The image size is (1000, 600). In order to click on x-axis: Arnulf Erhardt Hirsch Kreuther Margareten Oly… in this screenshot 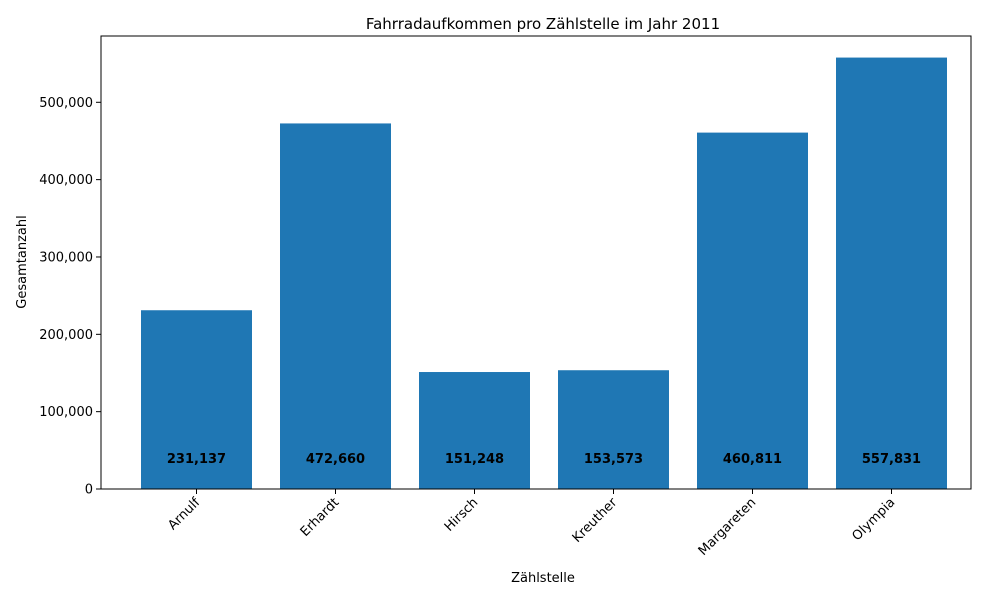, I will do `click(531, 524)`.